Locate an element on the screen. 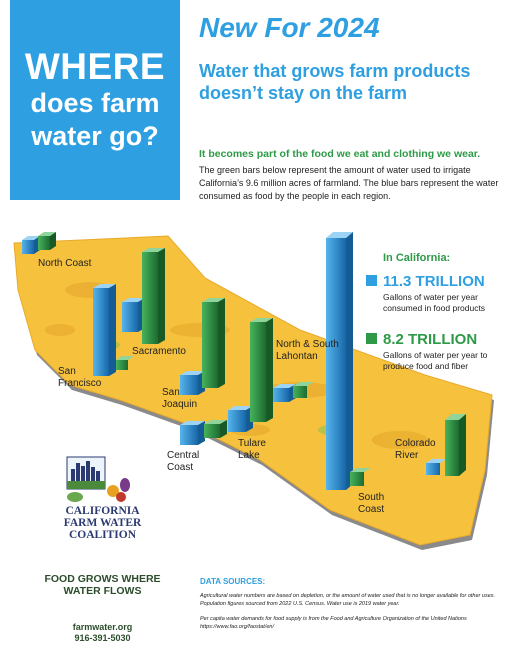 This screenshot has width=510, height=660. bar-cc-green is located at coordinates (215, 429).